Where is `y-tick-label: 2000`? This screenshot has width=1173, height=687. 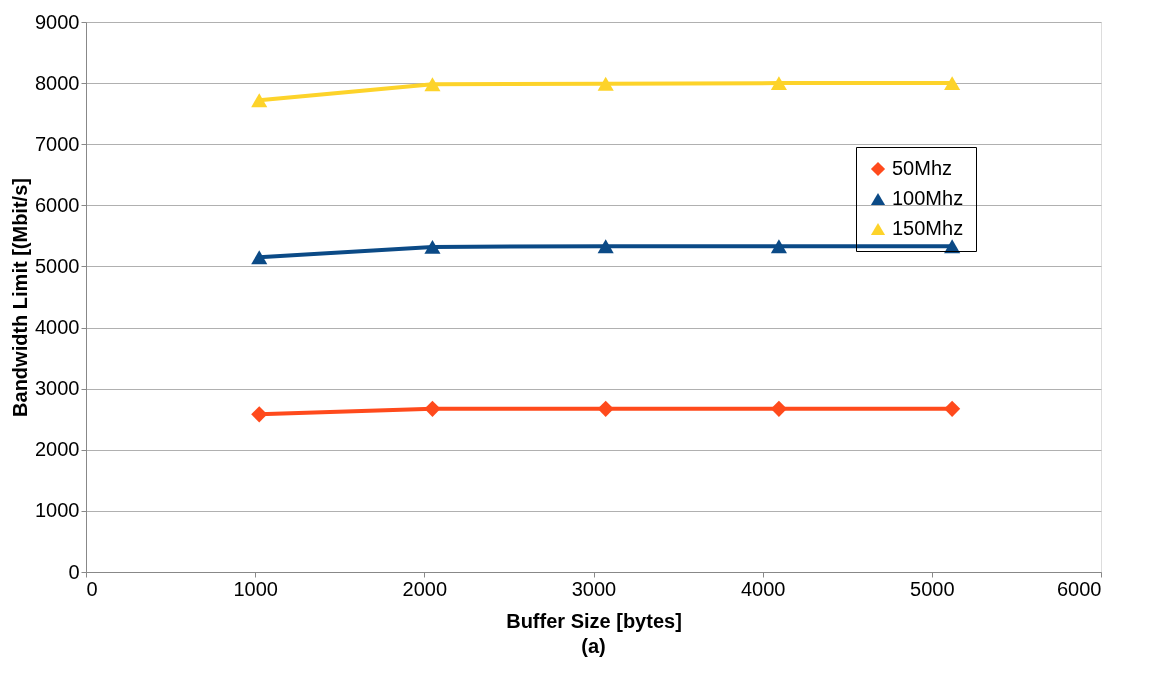 y-tick-label: 2000 is located at coordinates (57, 449).